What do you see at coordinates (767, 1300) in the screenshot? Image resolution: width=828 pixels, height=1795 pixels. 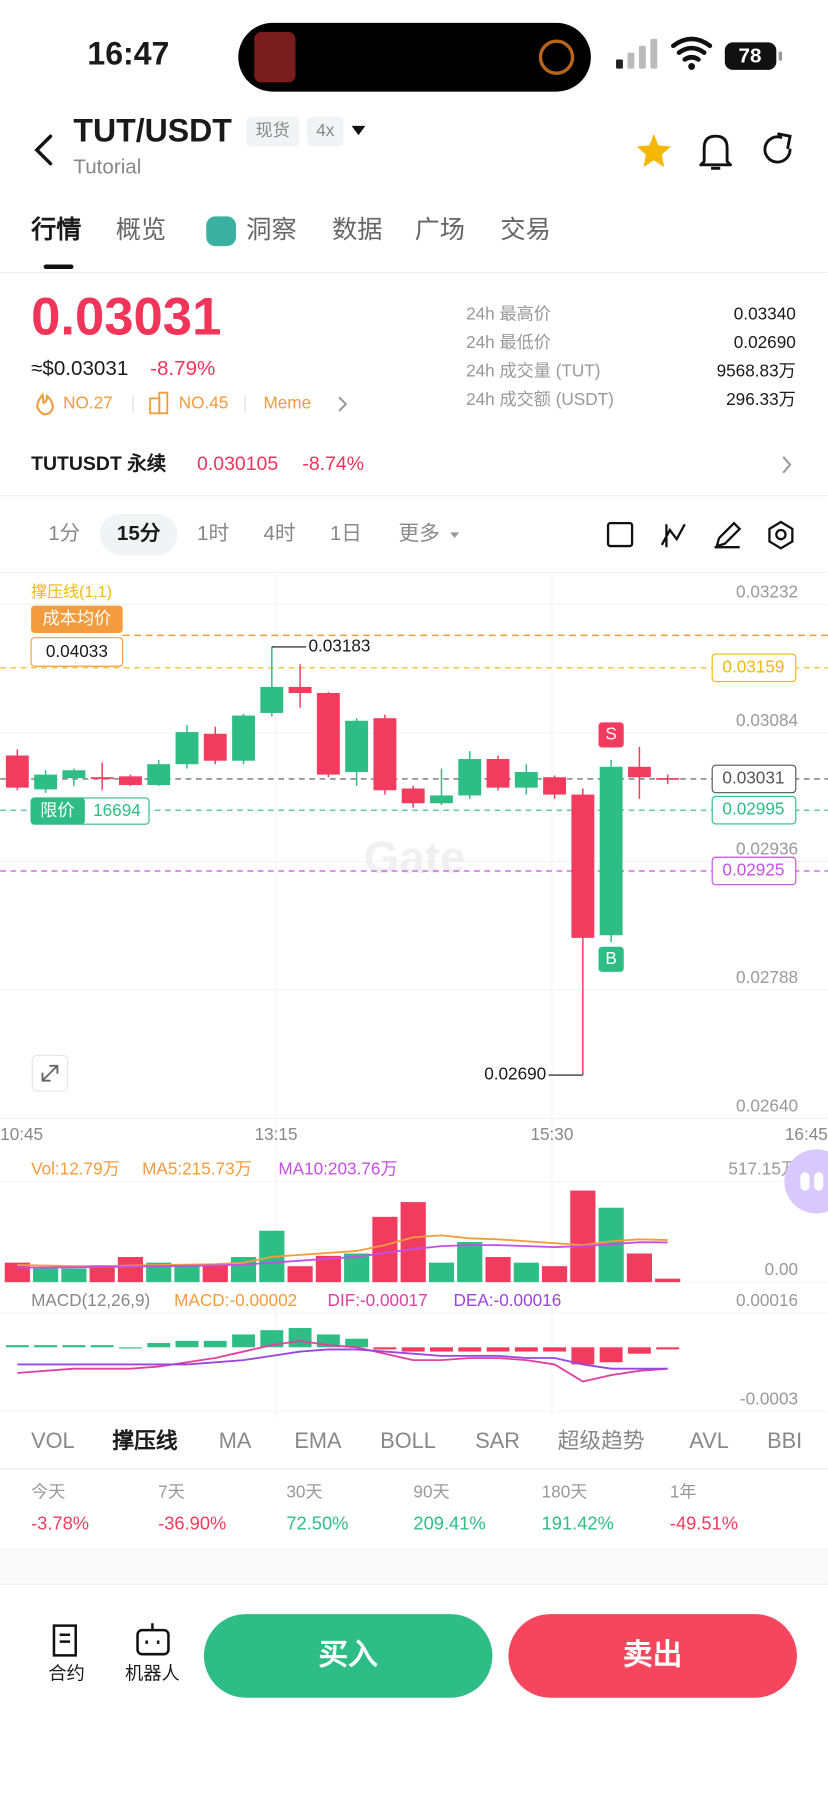 I see `macd-tick-label: 0.00016` at bounding box center [767, 1300].